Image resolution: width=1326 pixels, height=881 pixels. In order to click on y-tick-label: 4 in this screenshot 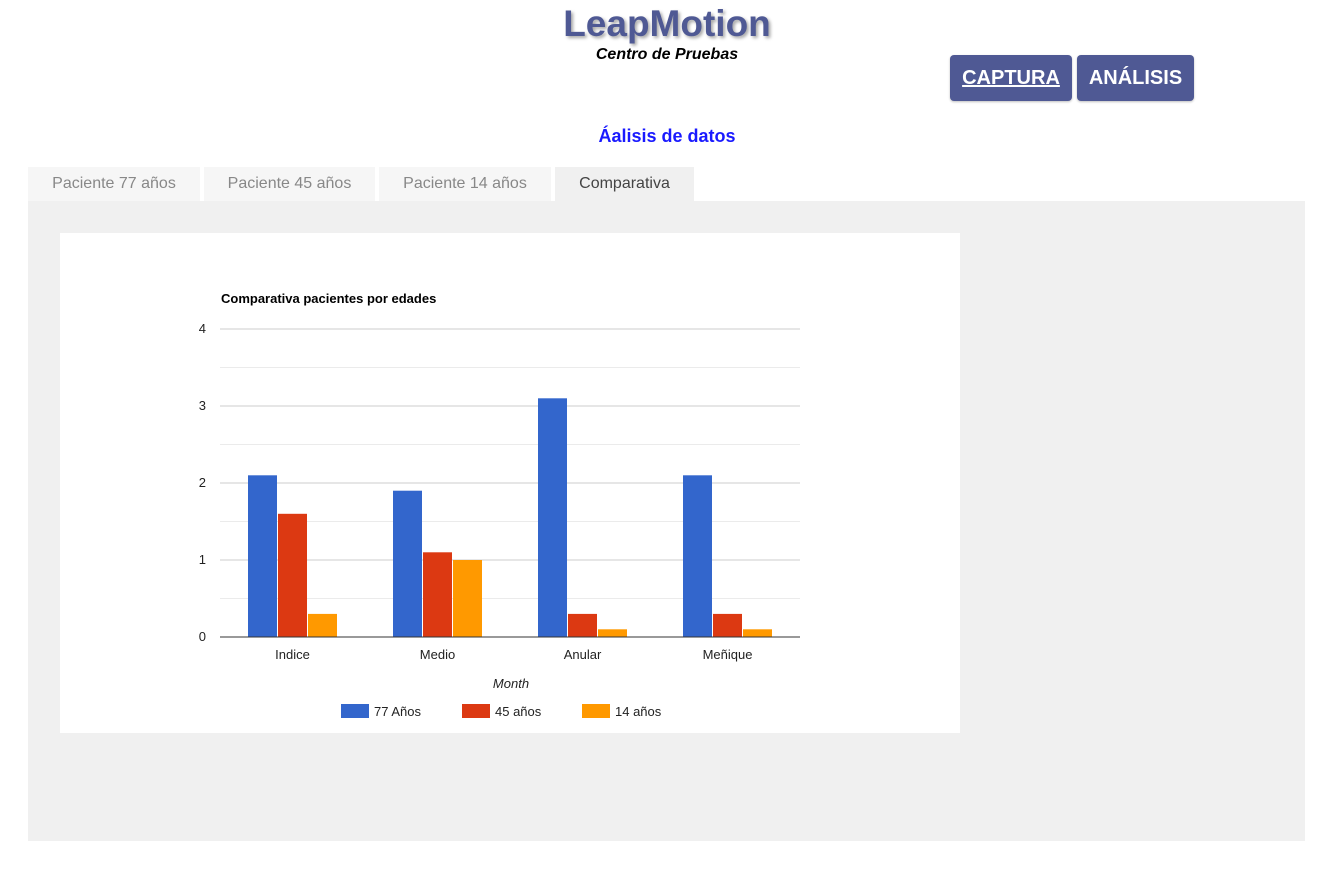, I will do `click(202, 328)`.